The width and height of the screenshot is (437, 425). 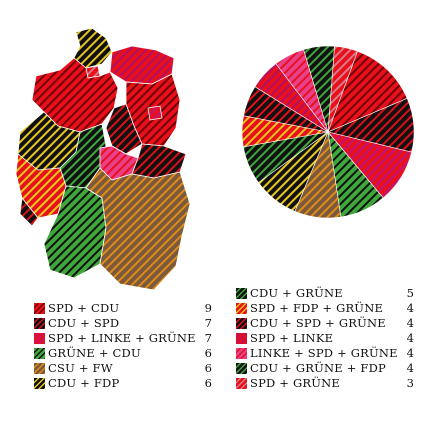 I want to click on pie-slice-spd-cdu, so click(x=367, y=91).